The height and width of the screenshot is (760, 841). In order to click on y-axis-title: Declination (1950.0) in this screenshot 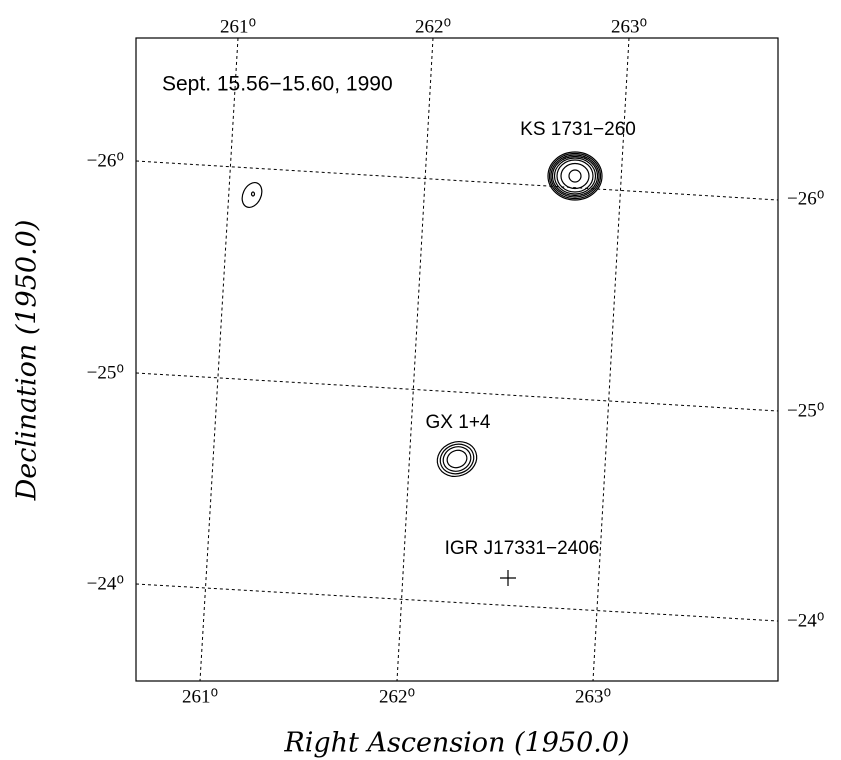, I will do `click(27, 361)`.